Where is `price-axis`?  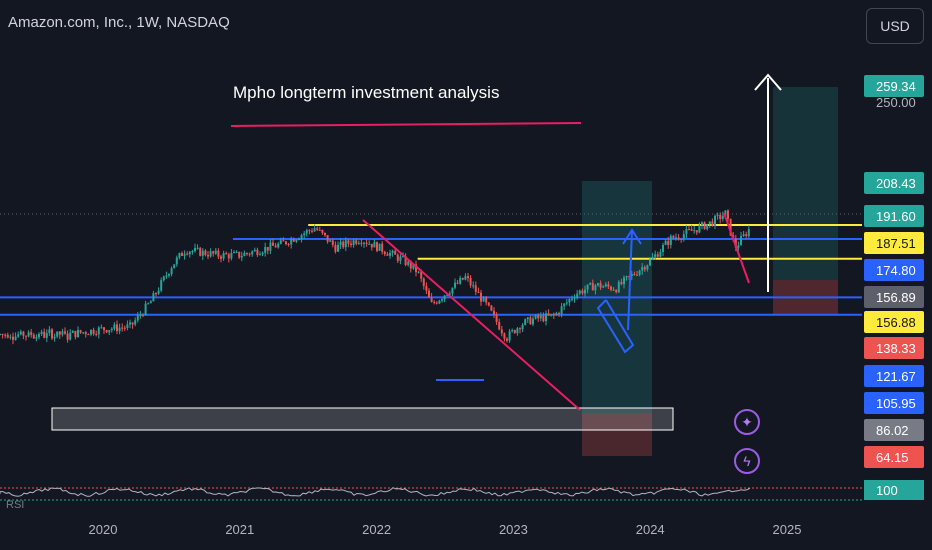 price-axis is located at coordinates (897, 255).